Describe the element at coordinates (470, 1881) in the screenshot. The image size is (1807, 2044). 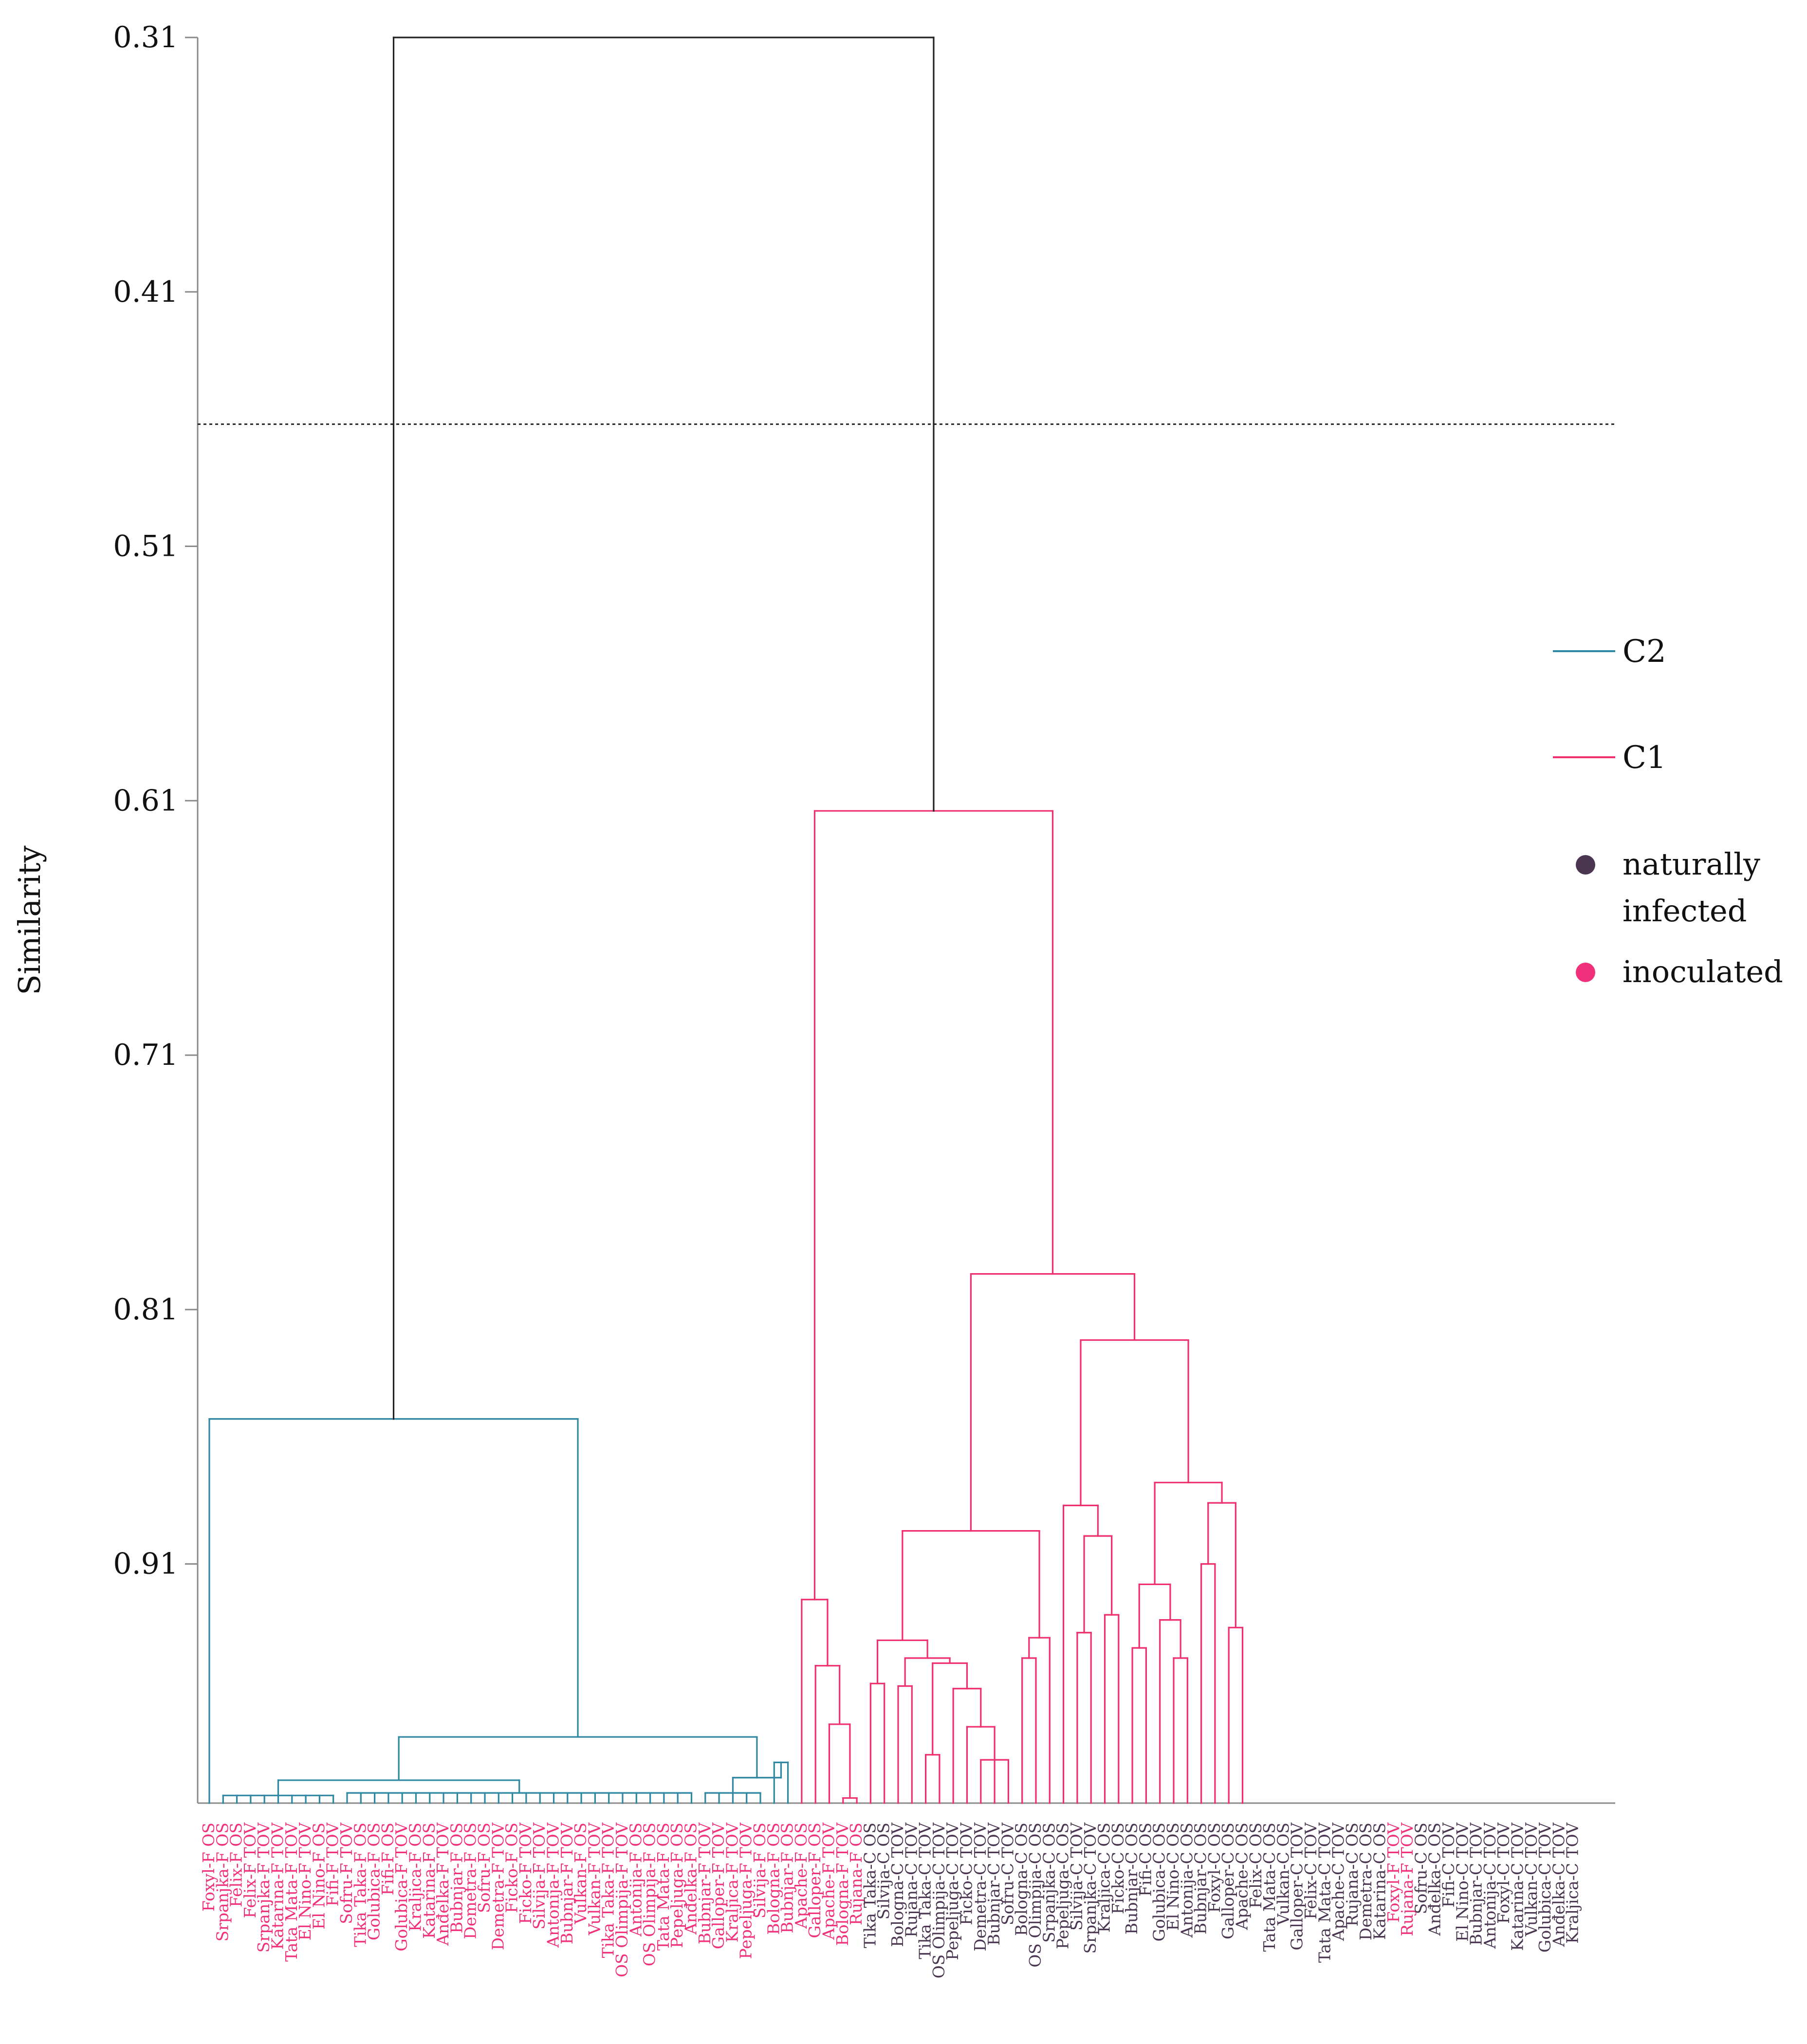
I see `leaf-label: Demetra-F OS` at that location.